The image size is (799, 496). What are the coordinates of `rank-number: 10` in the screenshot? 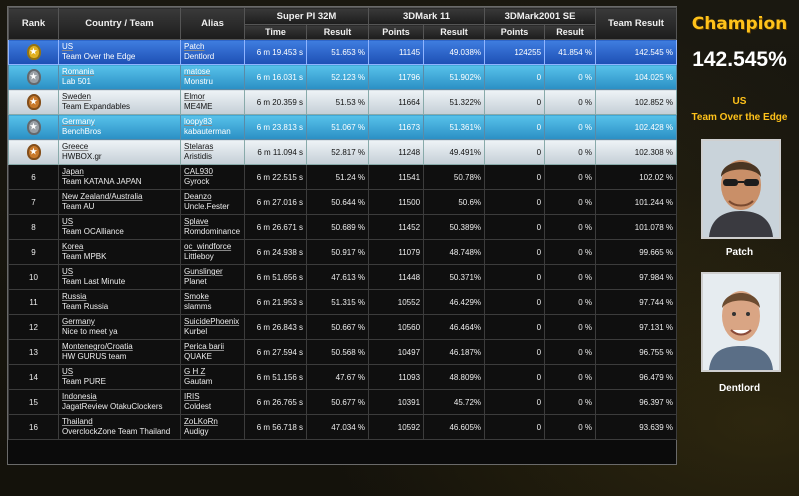 It's located at (33, 277).